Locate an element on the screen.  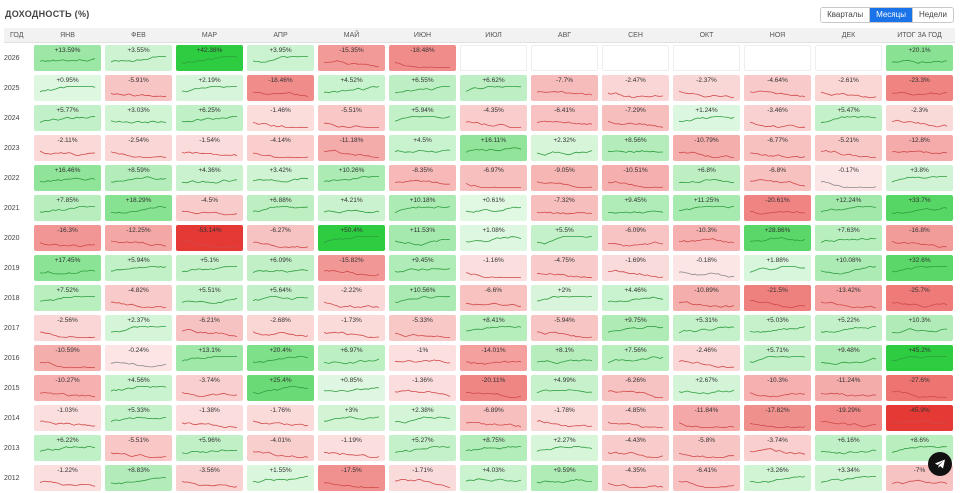
return-box: +20.4% is located at coordinates (280, 358).